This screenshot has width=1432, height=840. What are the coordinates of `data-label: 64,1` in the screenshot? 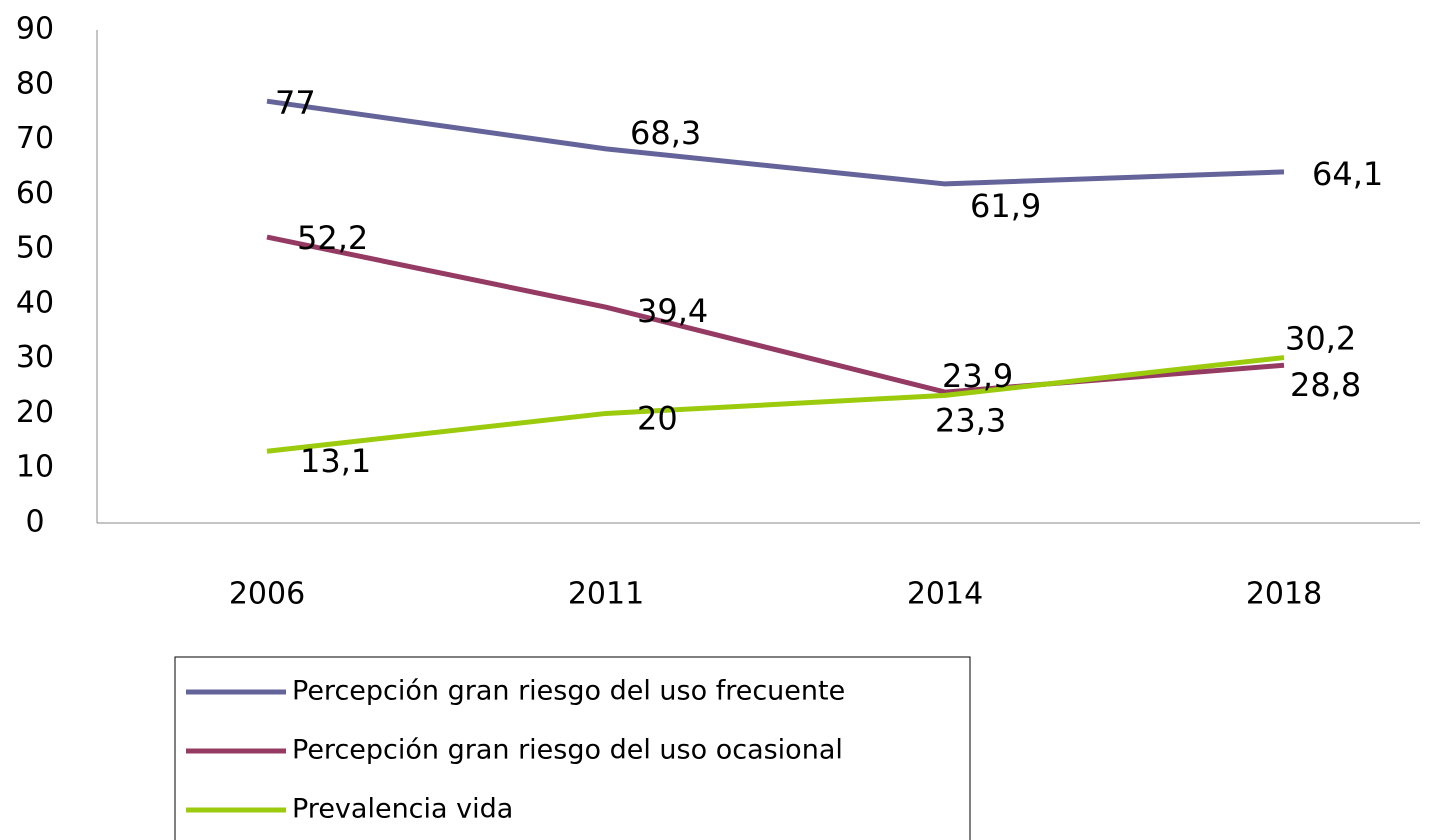 It's located at (1347, 174).